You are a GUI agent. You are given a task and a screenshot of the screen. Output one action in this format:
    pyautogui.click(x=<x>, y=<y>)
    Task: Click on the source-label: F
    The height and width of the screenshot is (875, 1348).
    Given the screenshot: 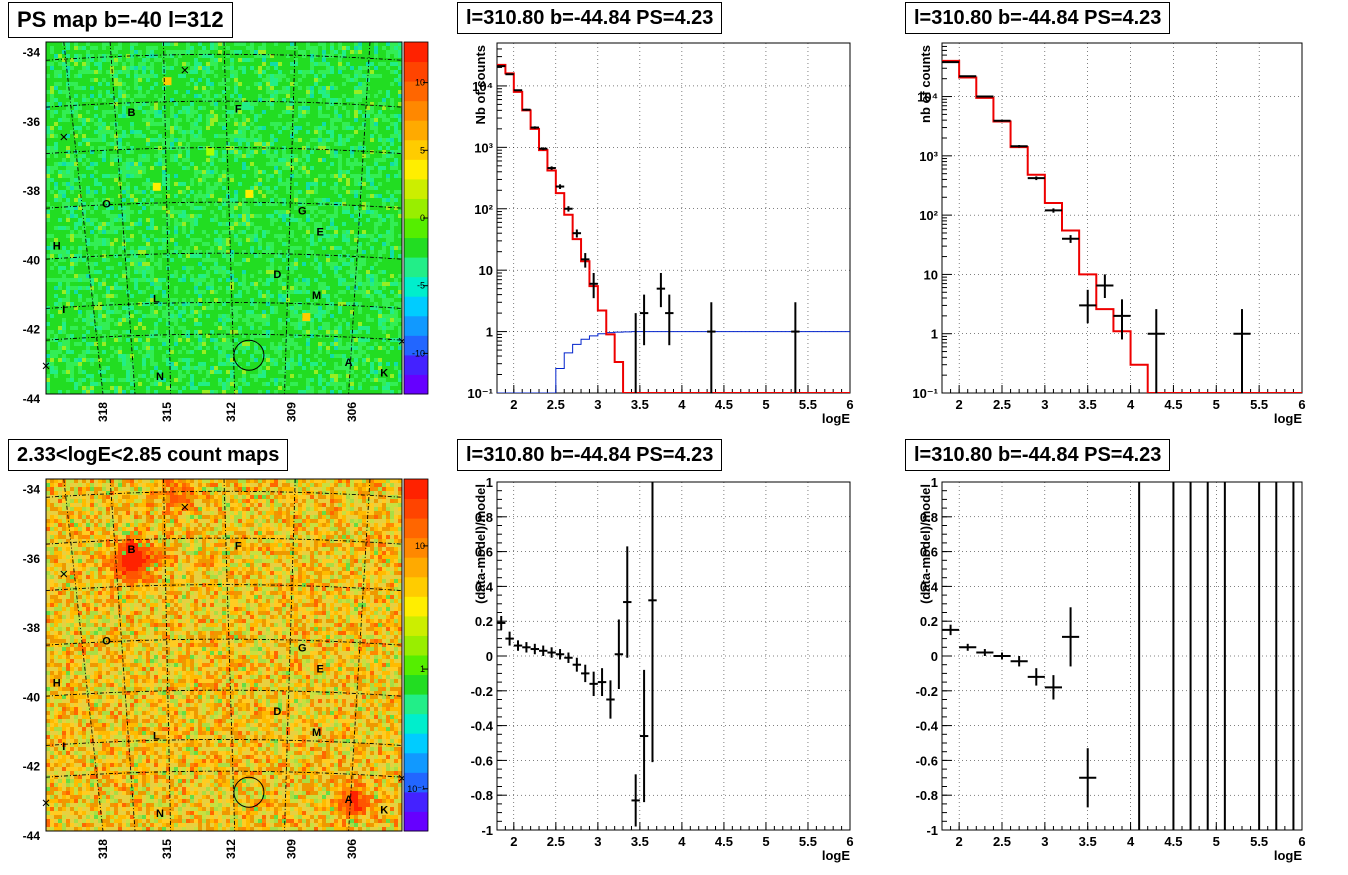 What is the action you would take?
    pyautogui.click(x=238, y=546)
    